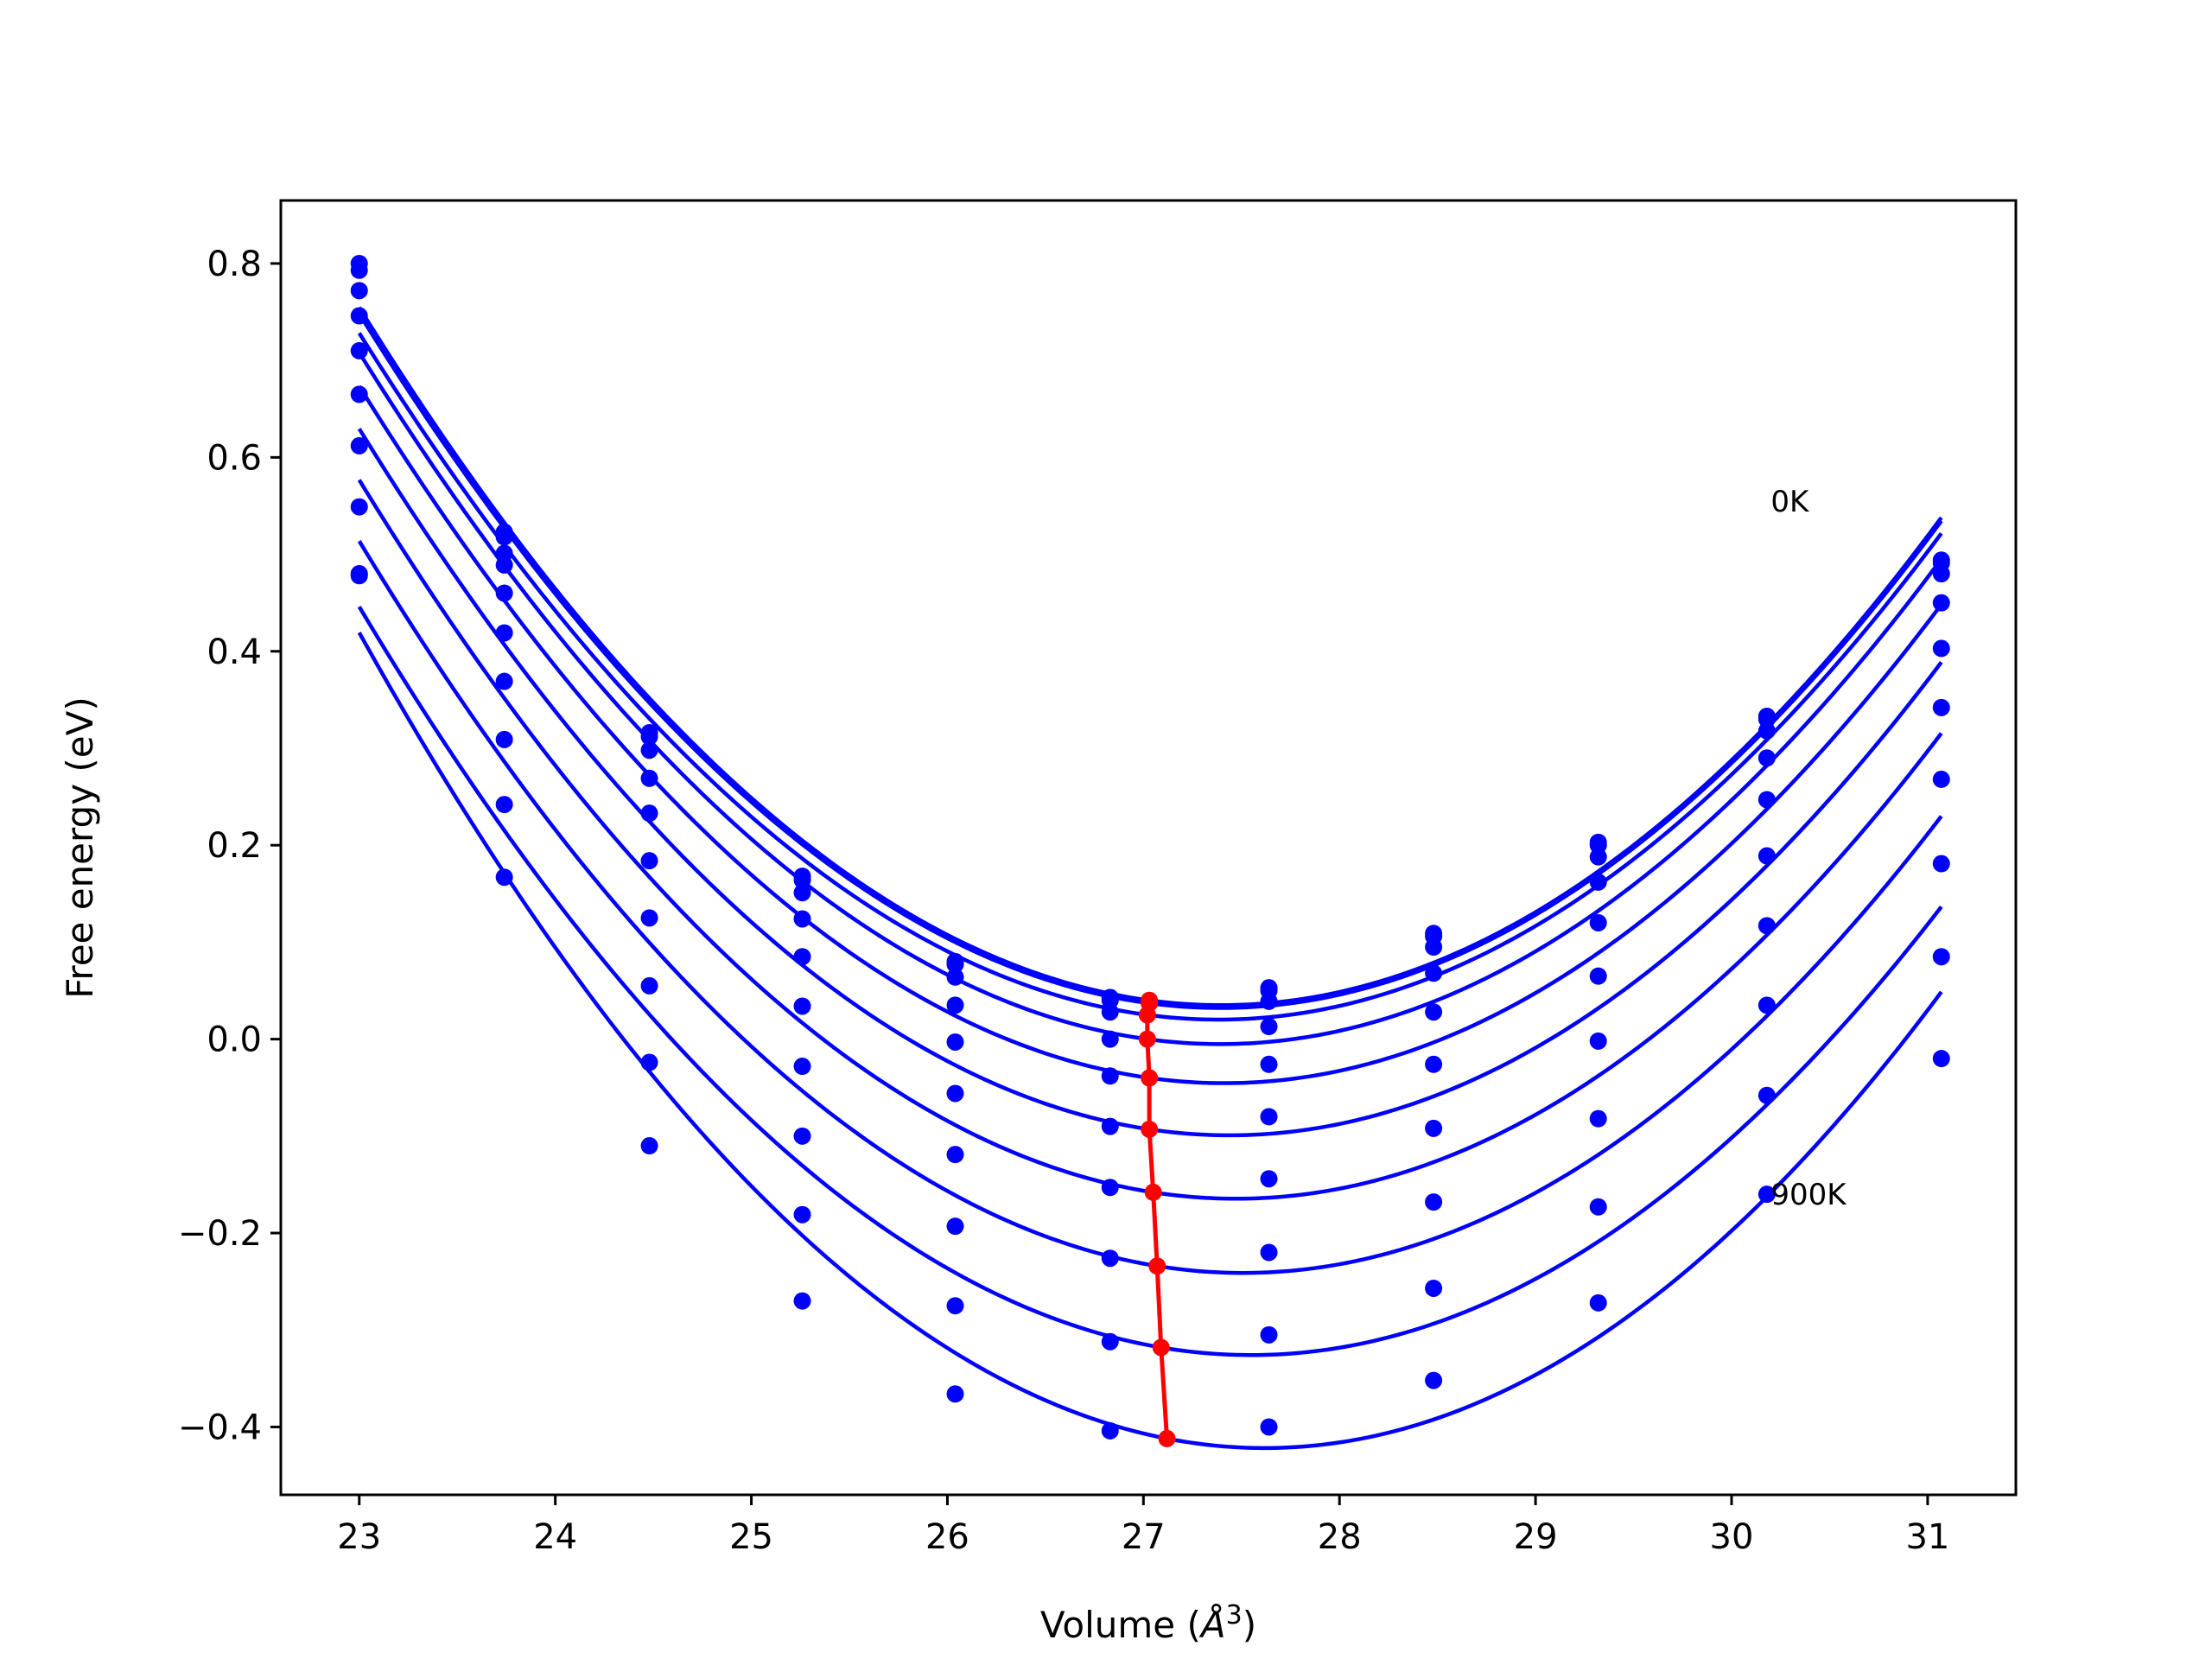 The image size is (2212, 1659). I want to click on x-tick-label: 23, so click(359, 1537).